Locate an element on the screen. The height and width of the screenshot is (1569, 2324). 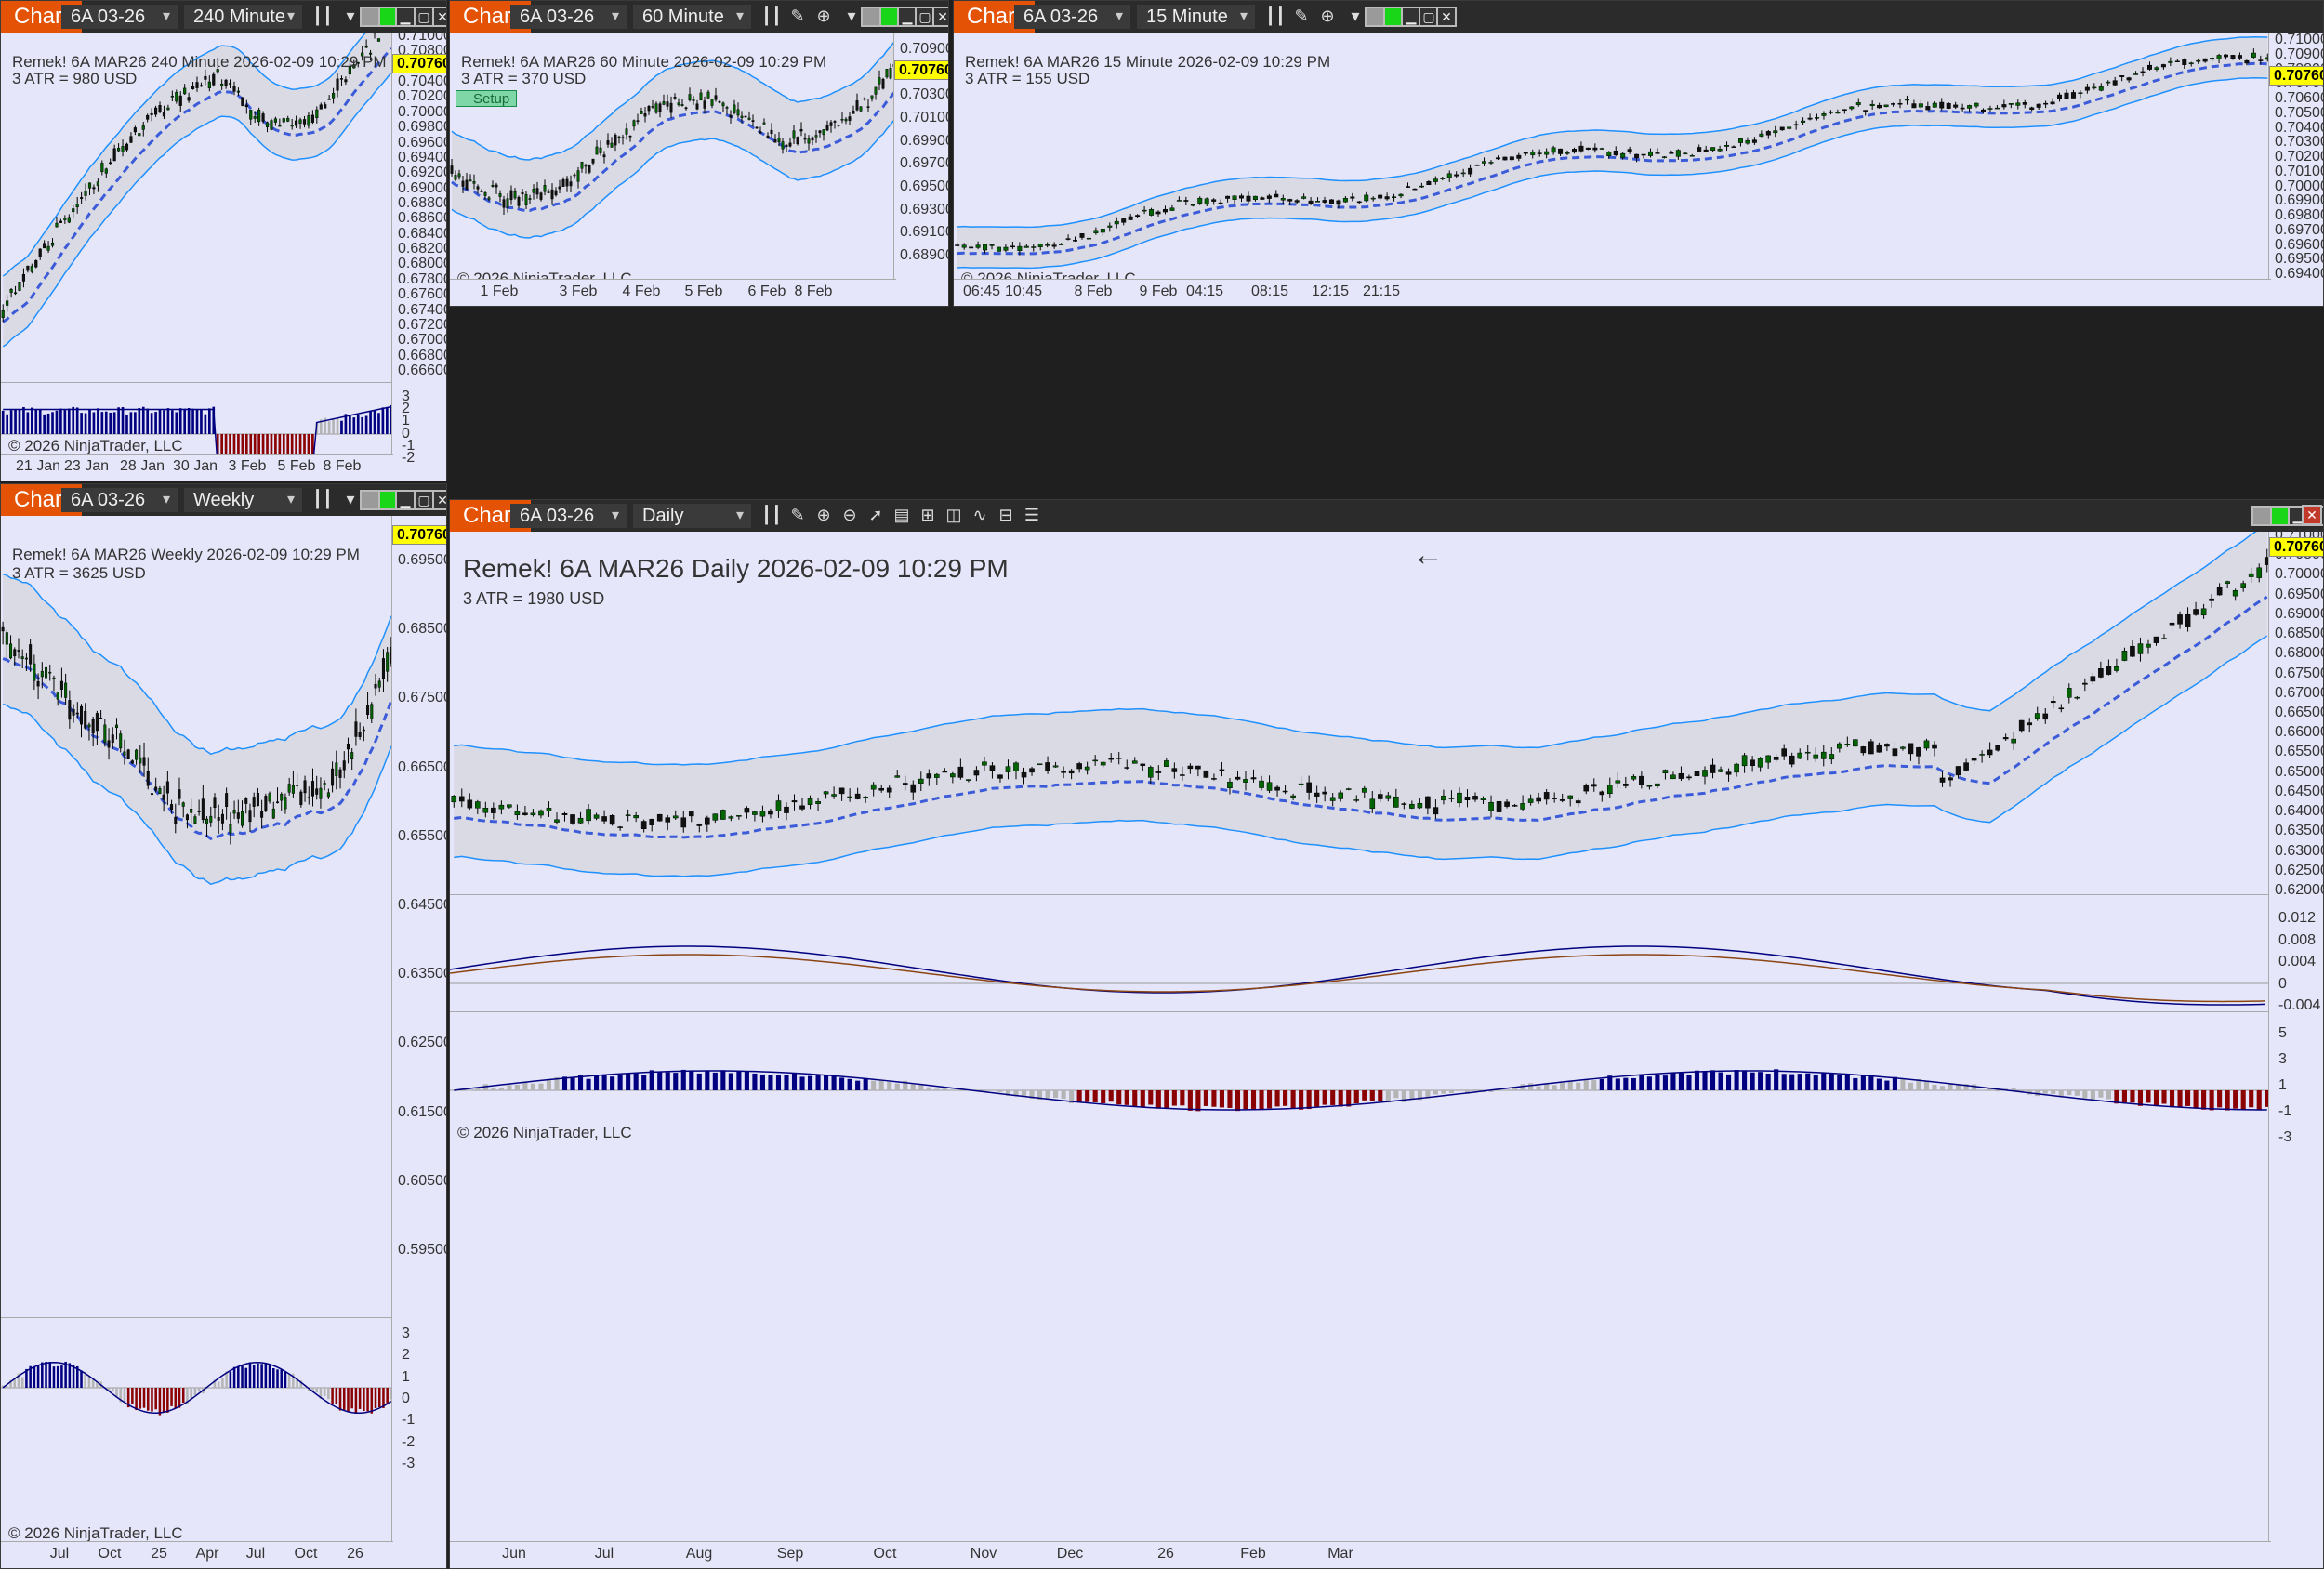
back-arrow-icon: ← is located at coordinates (1428, 555).